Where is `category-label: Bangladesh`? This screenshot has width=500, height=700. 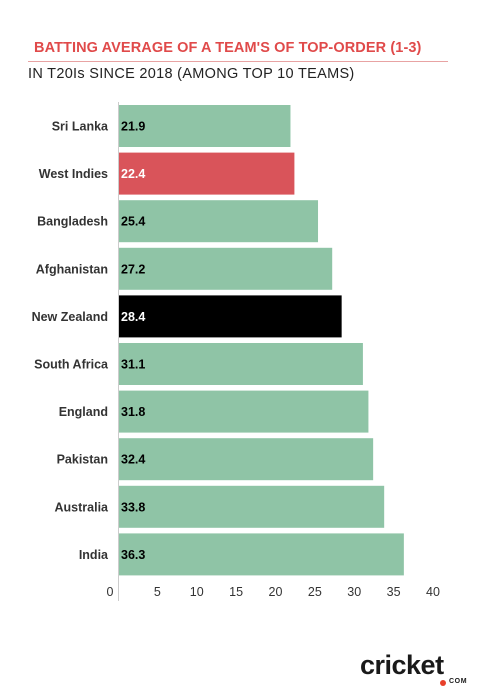
category-label: Bangladesh is located at coordinates (72, 222).